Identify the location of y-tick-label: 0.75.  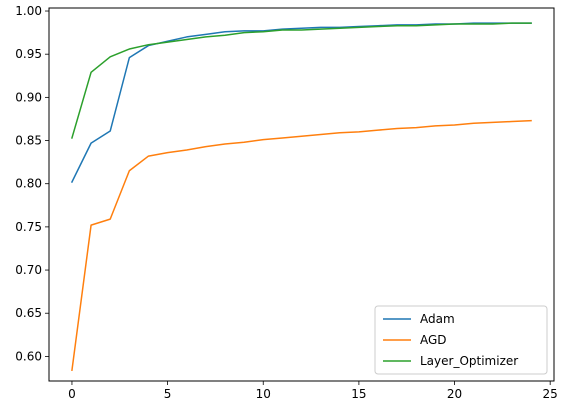
(28, 227).